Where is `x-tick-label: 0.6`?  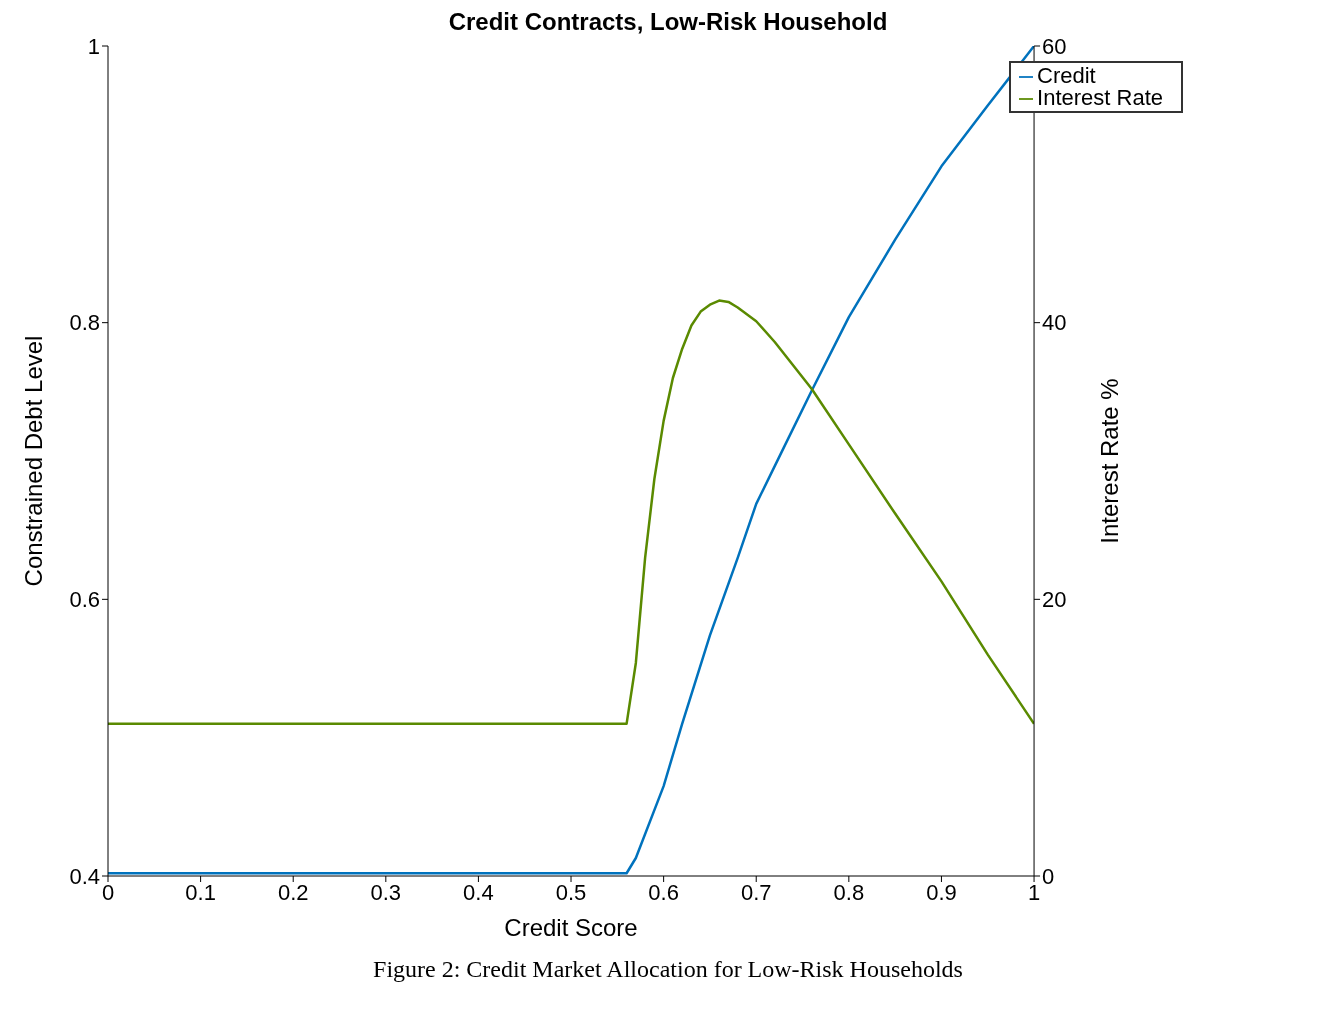
x-tick-label: 0.6 is located at coordinates (663, 892).